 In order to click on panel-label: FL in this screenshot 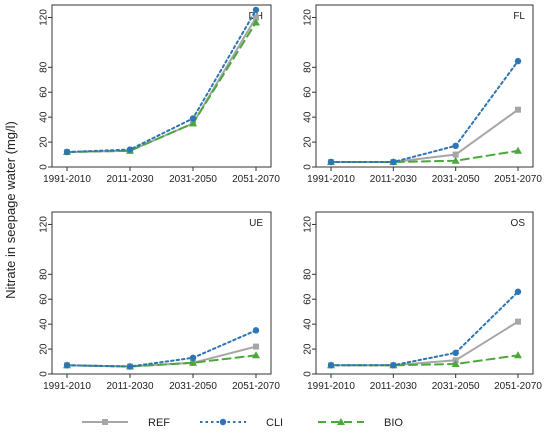, I will do `click(519, 16)`.